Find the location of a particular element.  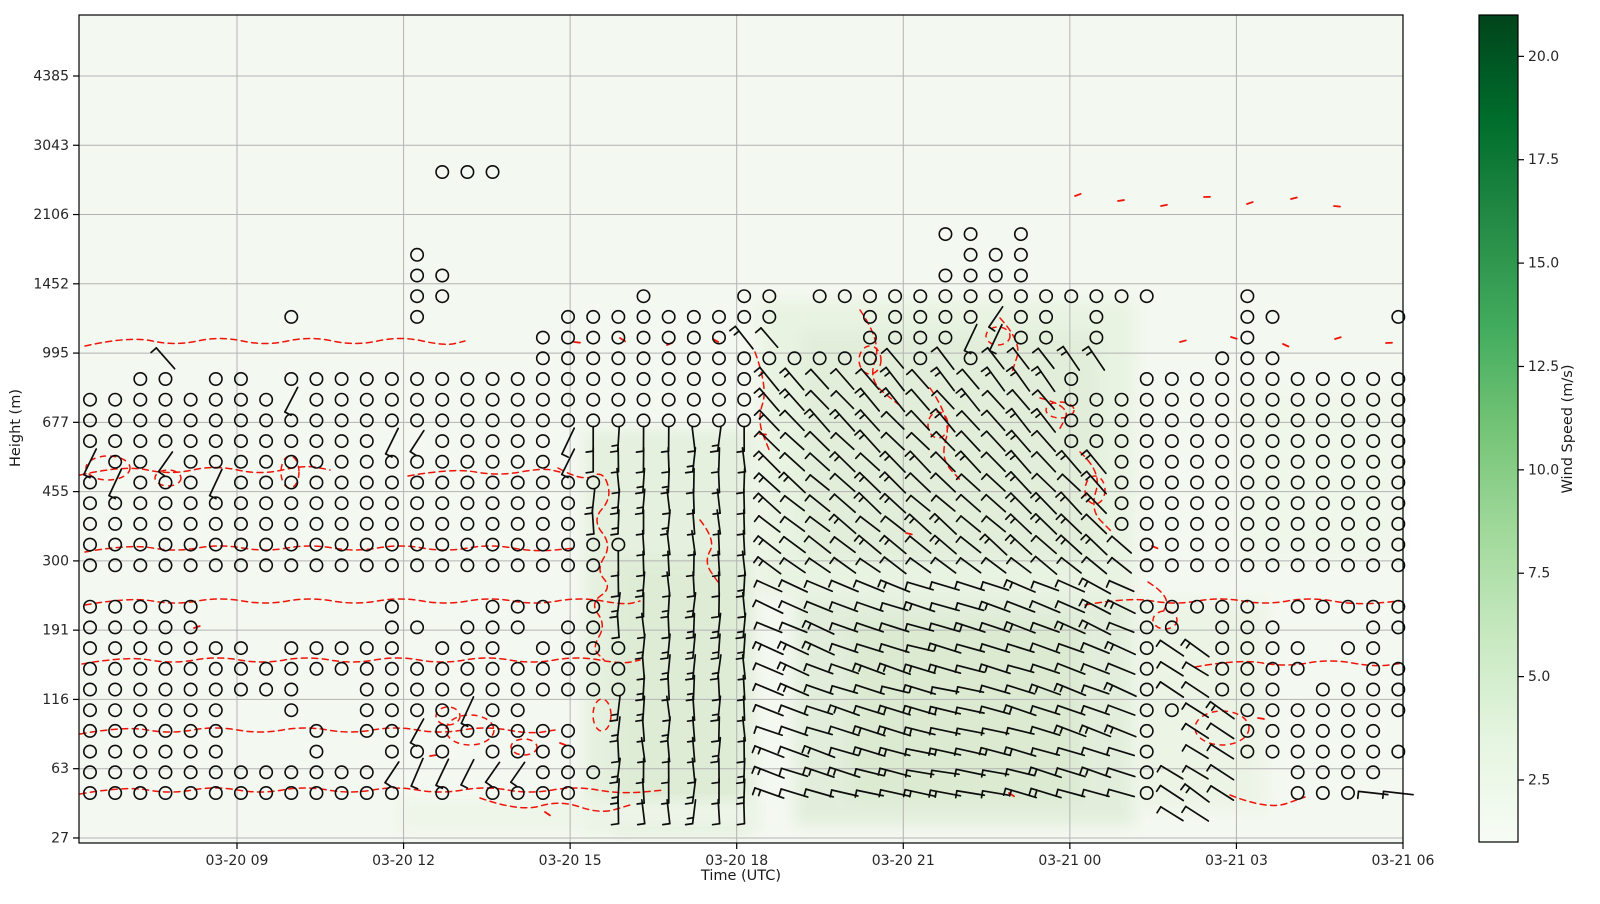

svg-text: 03-20 12 is located at coordinates (403, 861).